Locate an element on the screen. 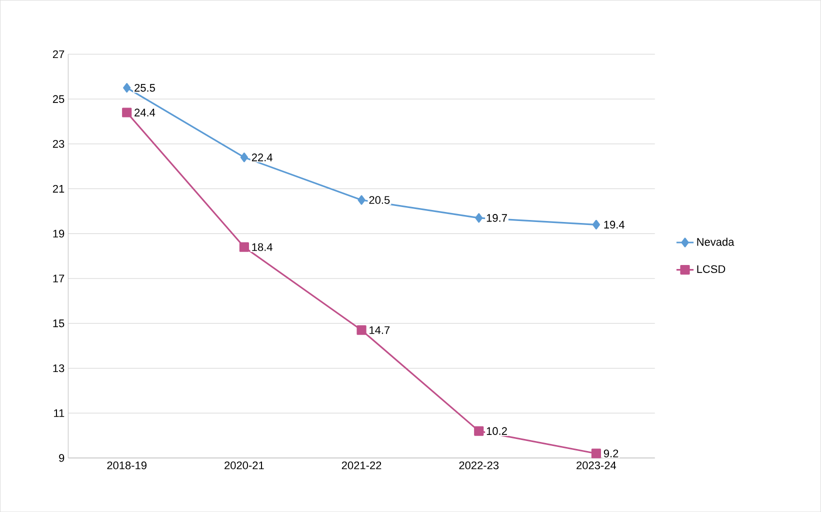 Image resolution: width=821 pixels, height=512 pixels. data-label: 19.7 is located at coordinates (496, 218).